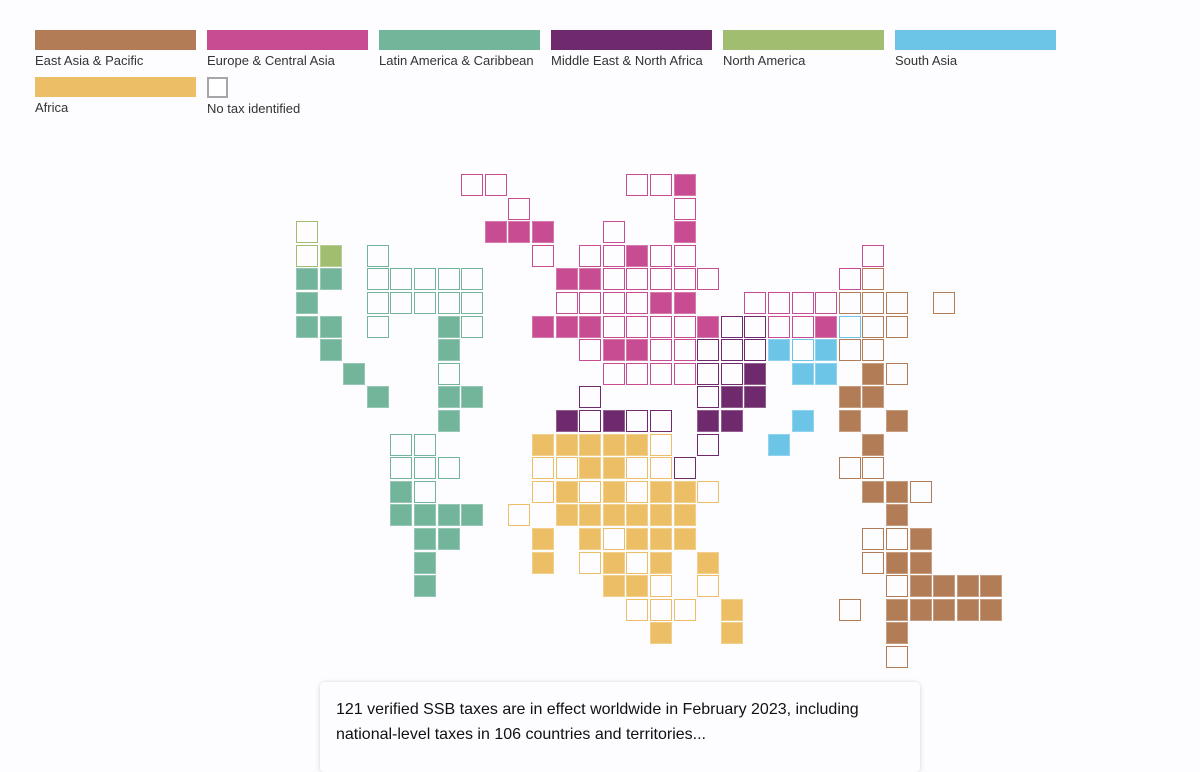  What do you see at coordinates (287, 96) in the screenshot?
I see `legend-item-no-tax-identified: No tax identified` at bounding box center [287, 96].